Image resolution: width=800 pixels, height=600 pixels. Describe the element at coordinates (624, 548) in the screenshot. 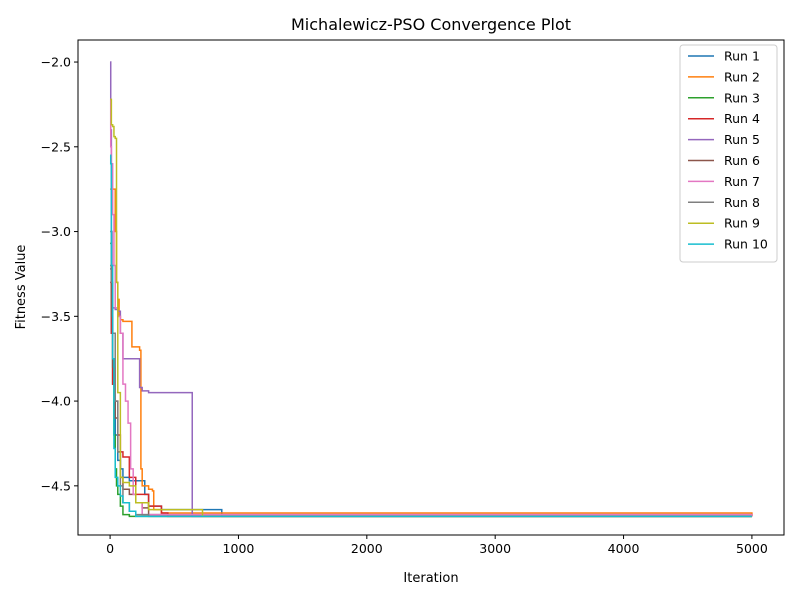

I see `x-tick-label: 4000` at that location.